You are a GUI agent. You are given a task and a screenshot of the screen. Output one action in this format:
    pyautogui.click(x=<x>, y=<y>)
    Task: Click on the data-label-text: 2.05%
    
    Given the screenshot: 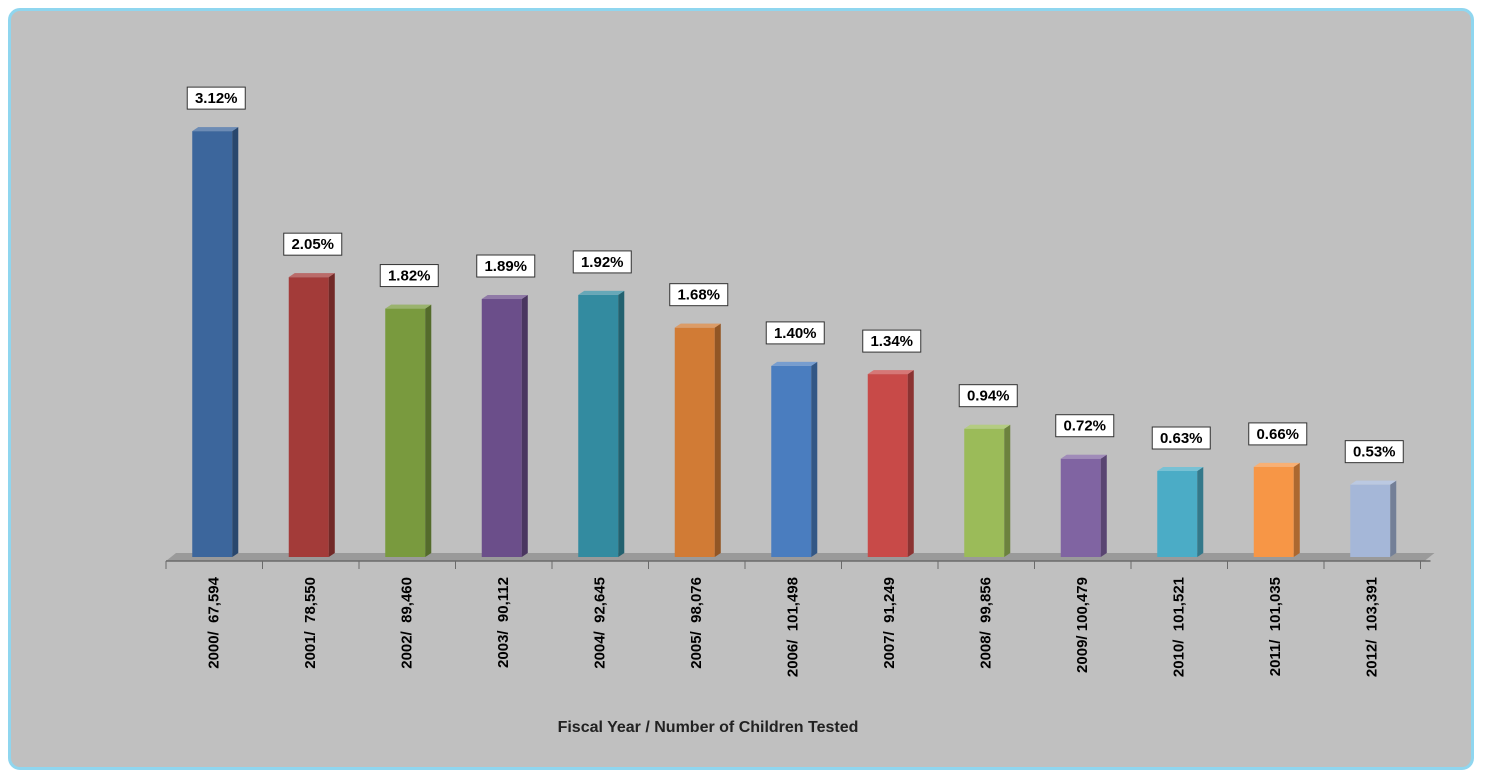 What is the action you would take?
    pyautogui.click(x=312, y=244)
    